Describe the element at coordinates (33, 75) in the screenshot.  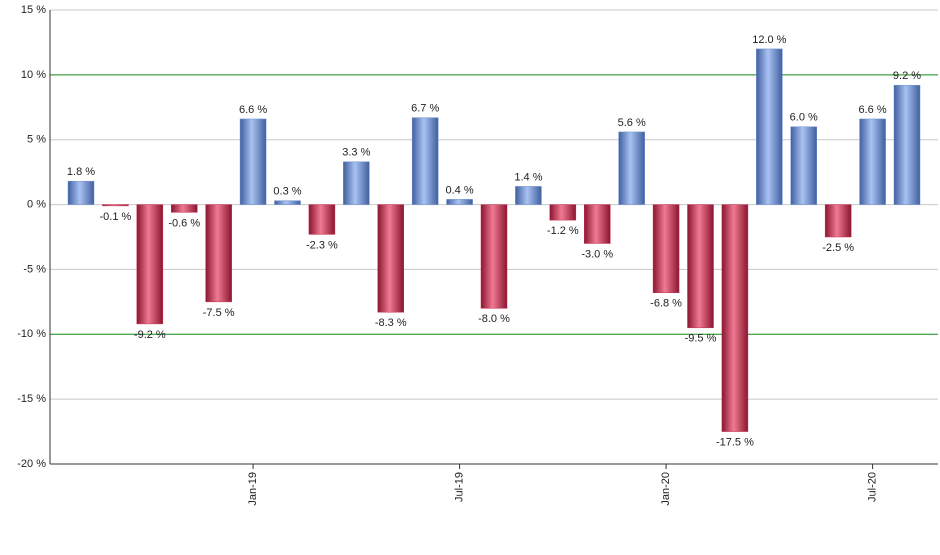
I see `y-tick-label: 10 %` at that location.